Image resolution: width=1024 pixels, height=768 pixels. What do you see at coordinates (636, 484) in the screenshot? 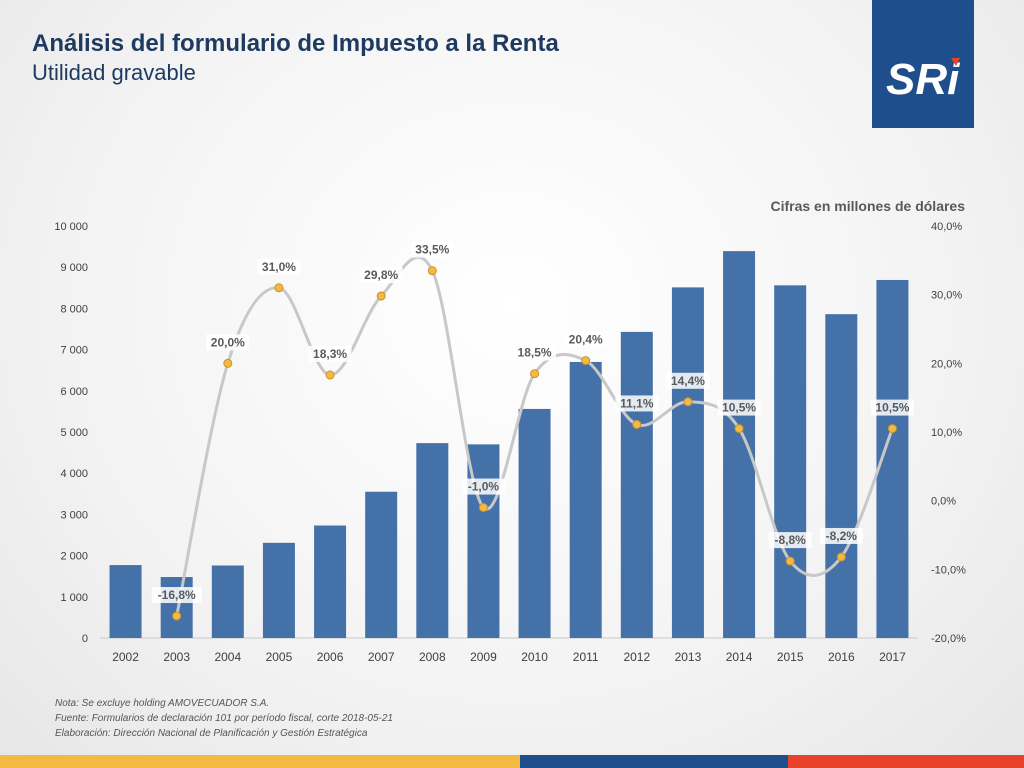
I see `bar-2012` at bounding box center [636, 484].